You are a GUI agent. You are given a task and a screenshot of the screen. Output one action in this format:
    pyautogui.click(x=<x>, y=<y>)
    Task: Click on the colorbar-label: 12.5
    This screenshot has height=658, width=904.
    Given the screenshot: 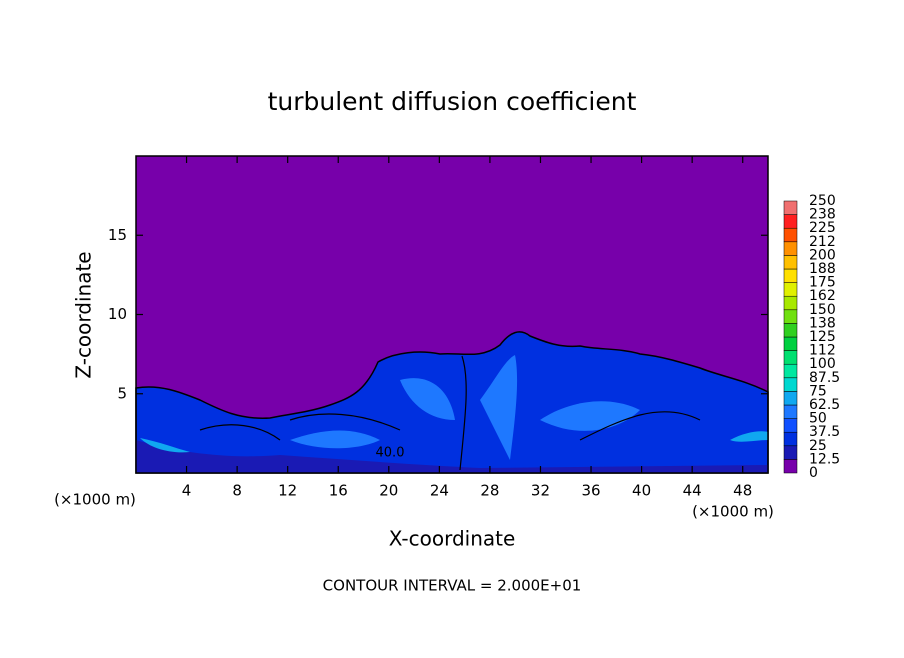 What is the action you would take?
    pyautogui.click(x=824, y=459)
    